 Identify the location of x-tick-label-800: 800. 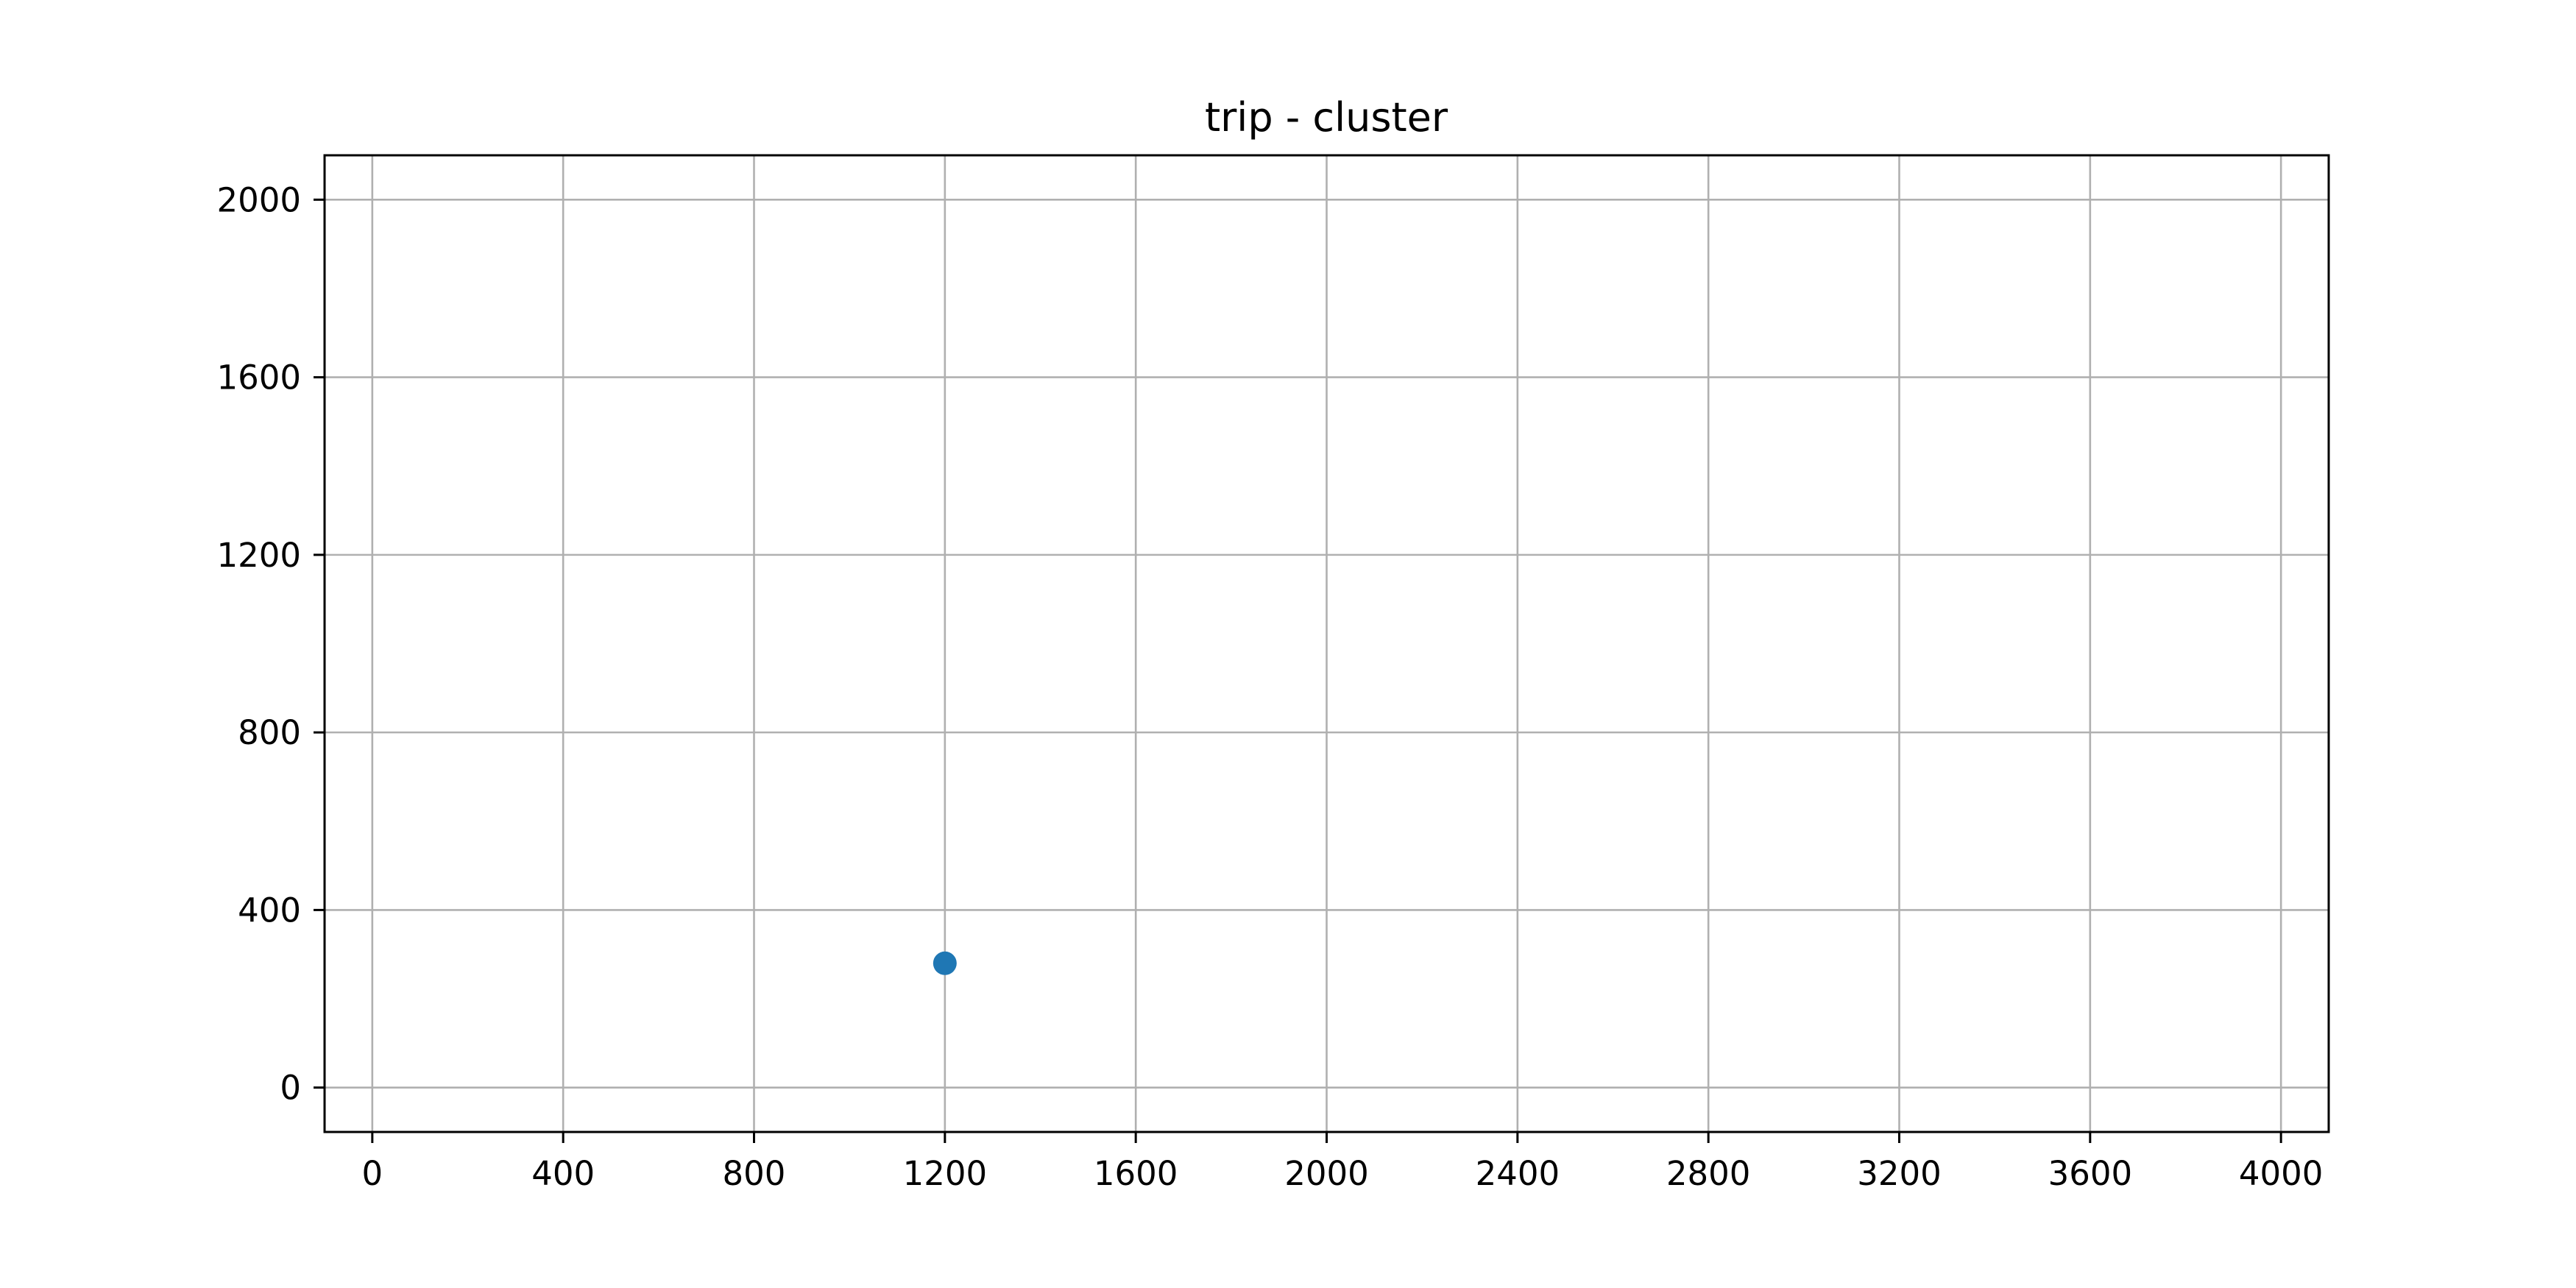
(755, 1173).